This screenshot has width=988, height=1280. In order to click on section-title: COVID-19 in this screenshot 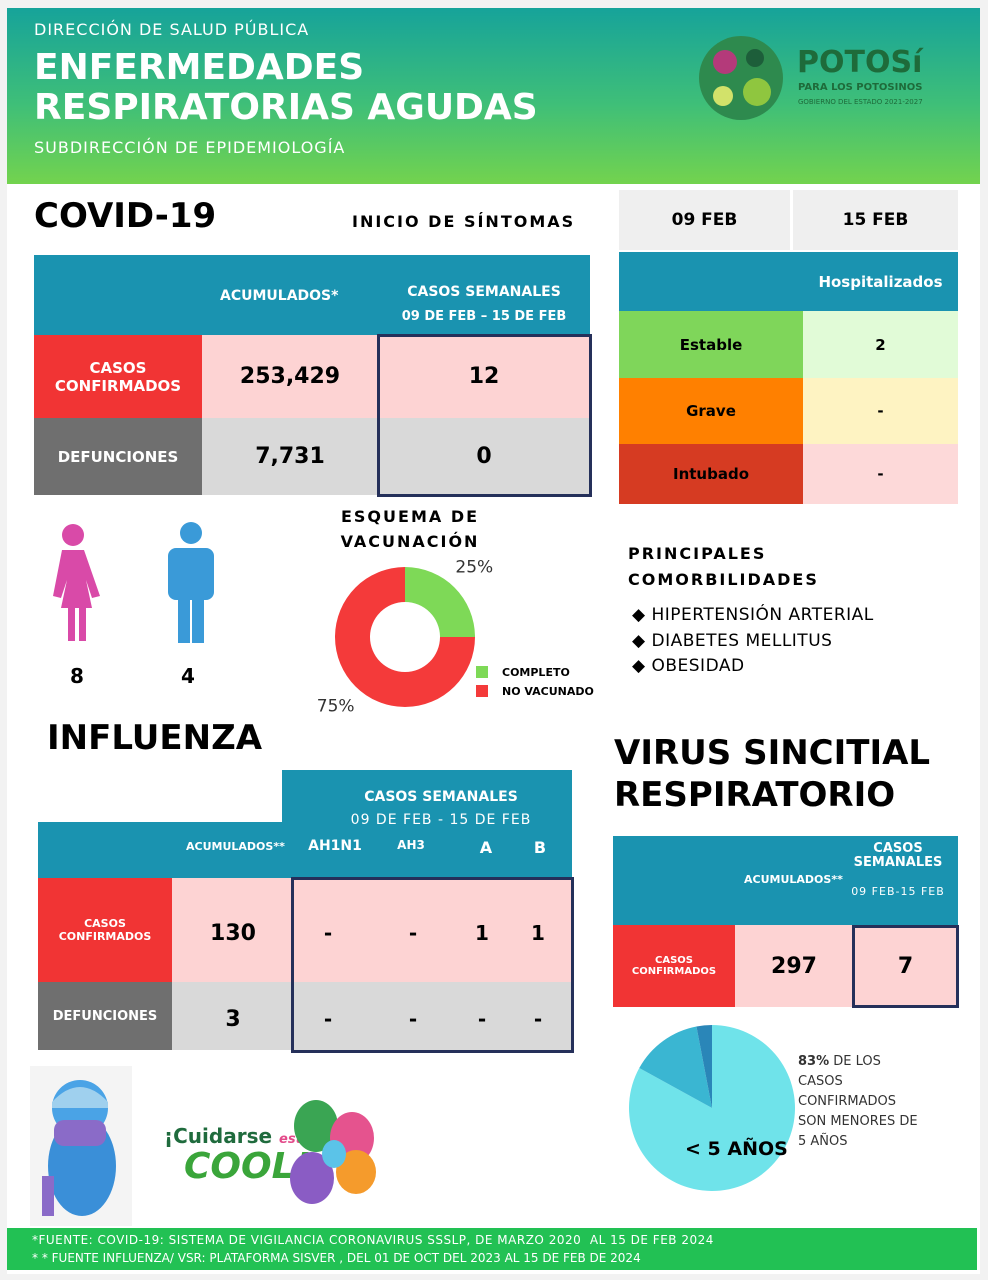, I will do `click(125, 216)`.